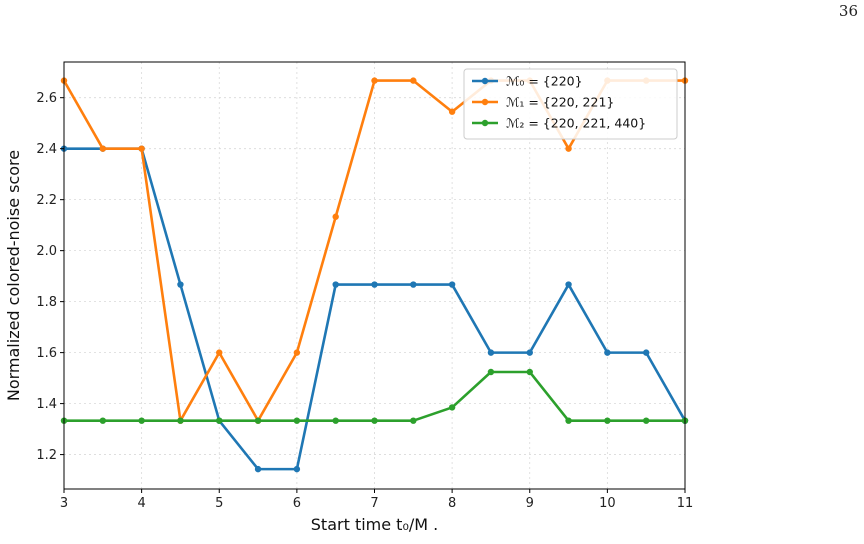  What do you see at coordinates (560, 102) in the screenshot?
I see `legend-label: ℳ₁ = {220, 221}` at bounding box center [560, 102].